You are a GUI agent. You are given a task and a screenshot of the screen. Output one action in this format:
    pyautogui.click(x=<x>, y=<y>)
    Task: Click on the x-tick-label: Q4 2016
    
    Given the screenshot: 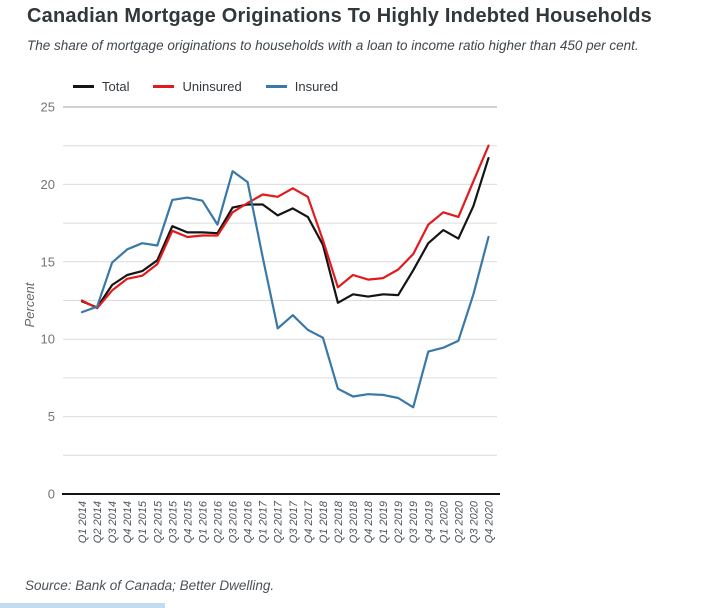 What is the action you would take?
    pyautogui.click(x=249, y=521)
    